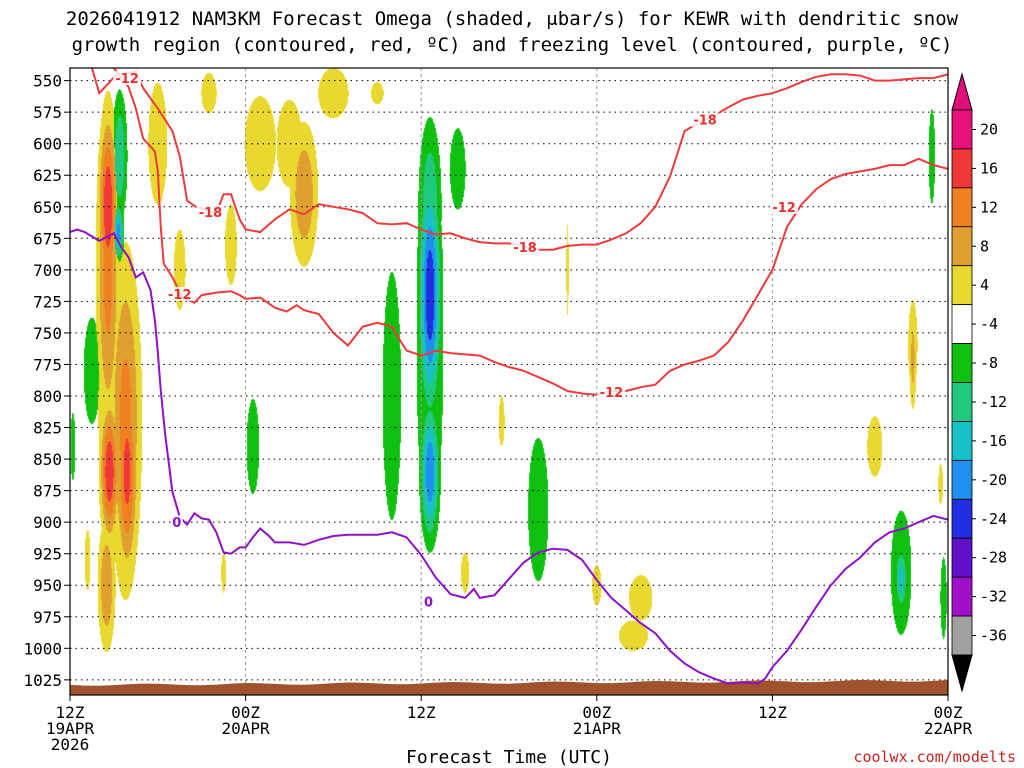 This screenshot has height=768, width=1024. I want to click on y-tick-label: 700, so click(47, 270).